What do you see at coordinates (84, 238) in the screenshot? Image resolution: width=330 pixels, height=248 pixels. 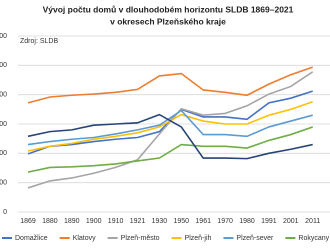 I see `legend-label: Klatovy` at bounding box center [84, 238].